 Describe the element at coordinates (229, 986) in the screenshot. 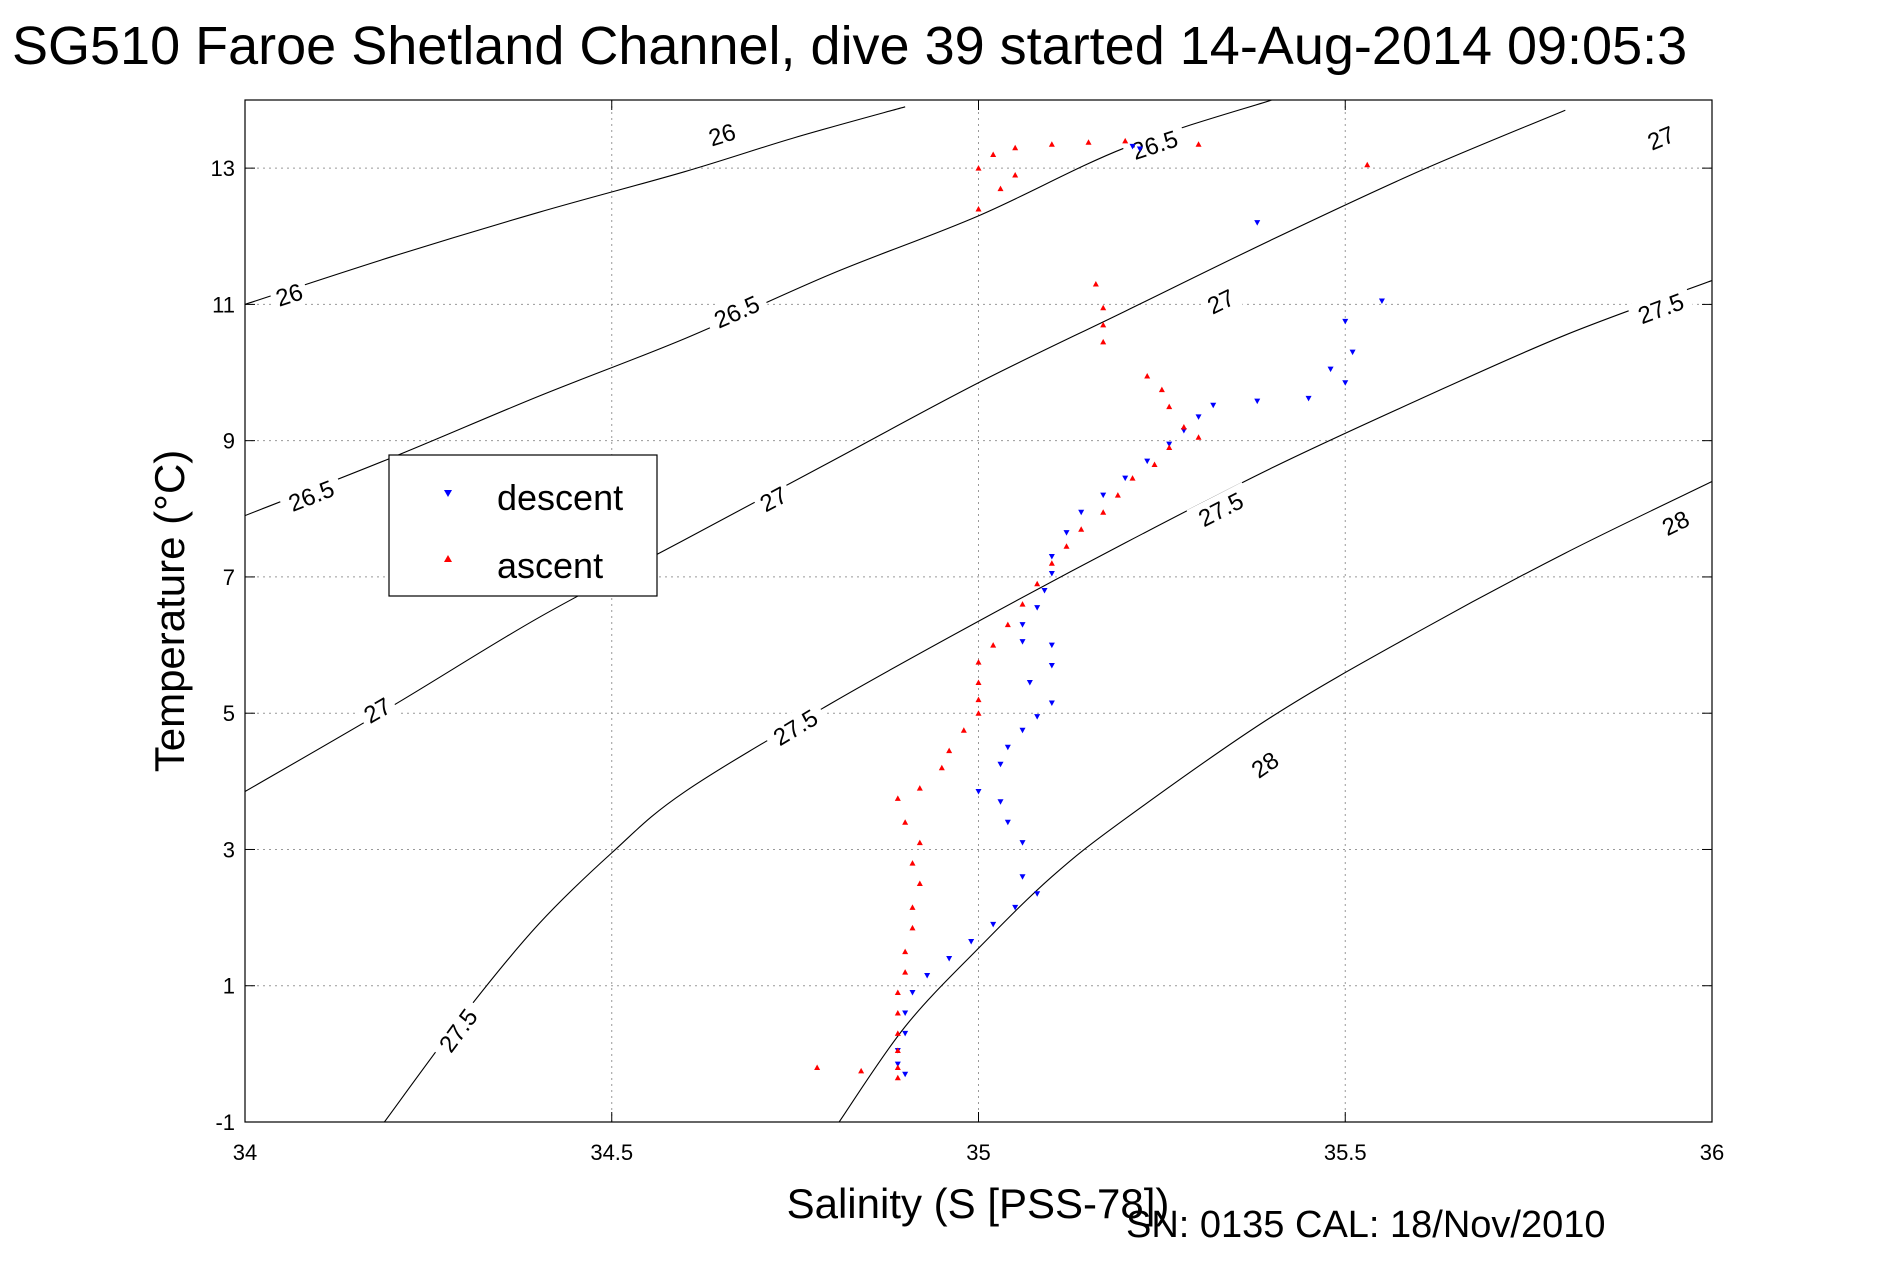

I see `y-tick-label: 1` at that location.